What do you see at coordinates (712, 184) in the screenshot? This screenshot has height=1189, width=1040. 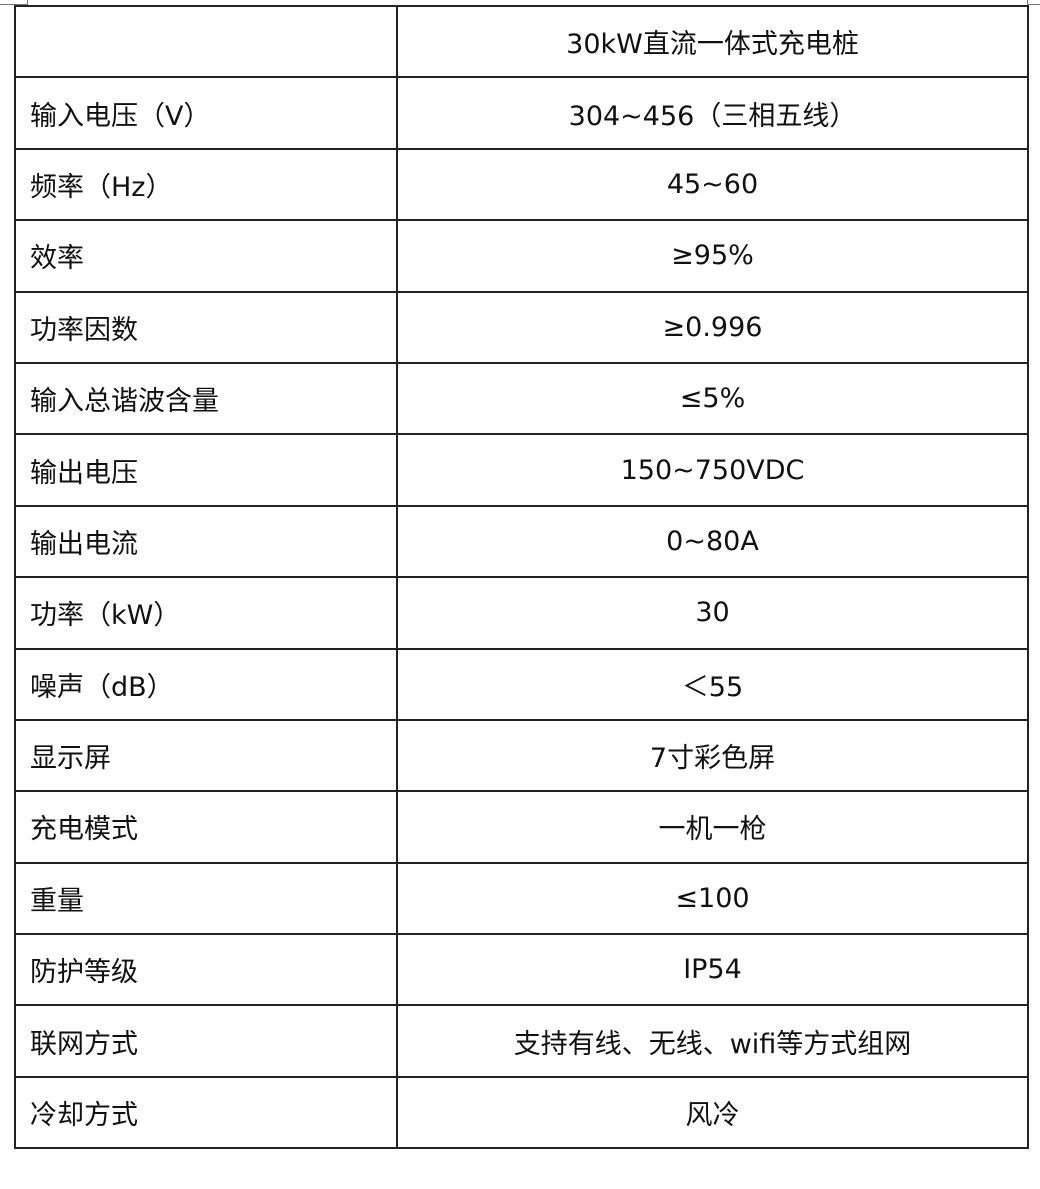 I see `spec-value: 45~60` at bounding box center [712, 184].